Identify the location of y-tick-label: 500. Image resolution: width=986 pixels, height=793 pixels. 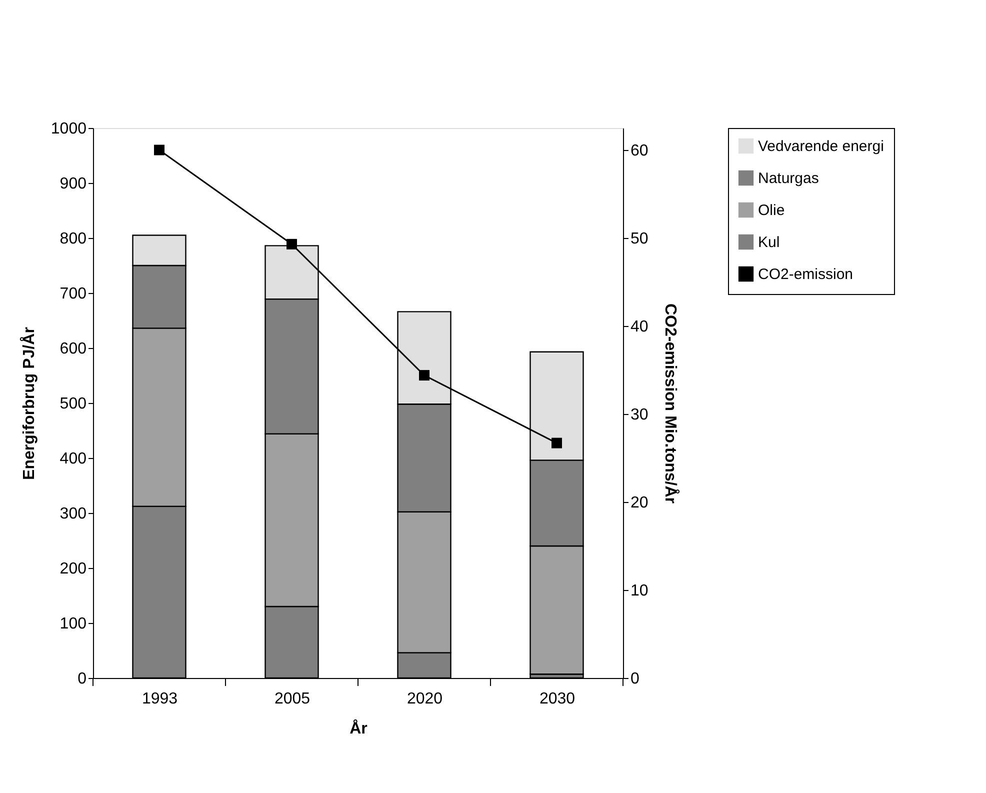
(73, 404).